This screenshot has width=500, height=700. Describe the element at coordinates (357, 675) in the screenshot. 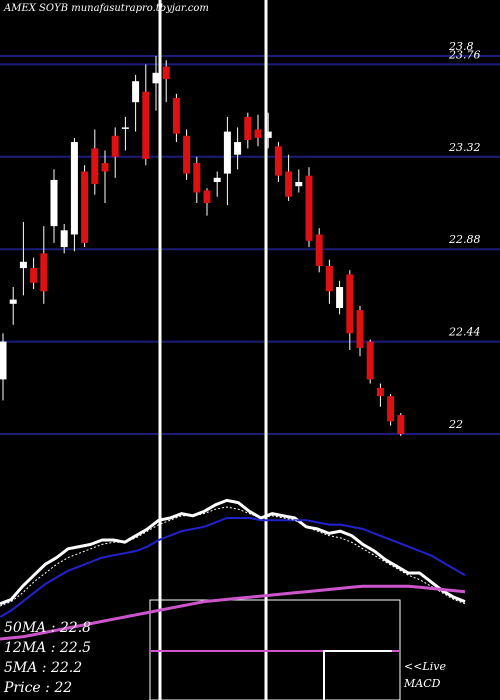

I see `macd-histogram-step` at that location.